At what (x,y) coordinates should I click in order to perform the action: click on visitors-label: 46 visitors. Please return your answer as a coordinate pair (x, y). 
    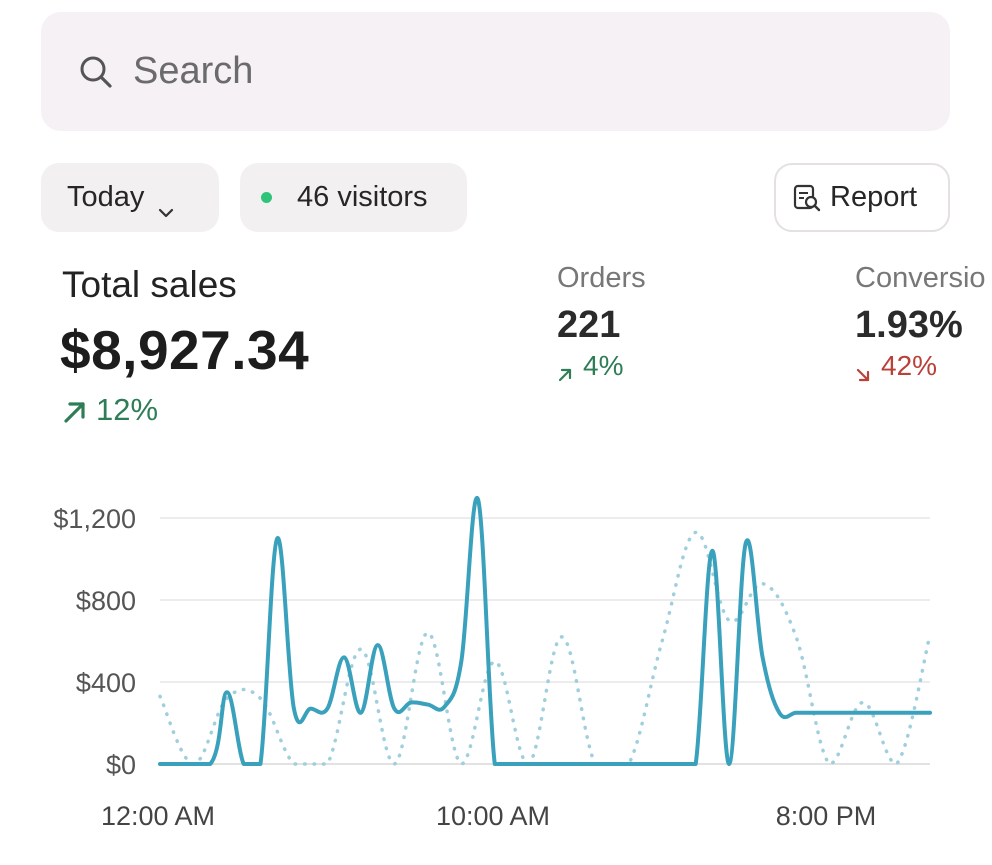
    Looking at the image, I should click on (362, 197).